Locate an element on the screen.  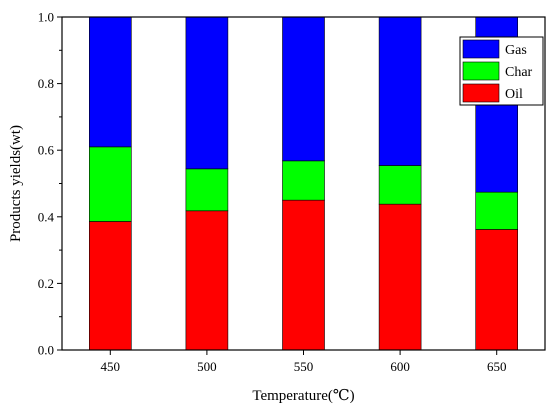
x-tick-label: 500 is located at coordinates (207, 366).